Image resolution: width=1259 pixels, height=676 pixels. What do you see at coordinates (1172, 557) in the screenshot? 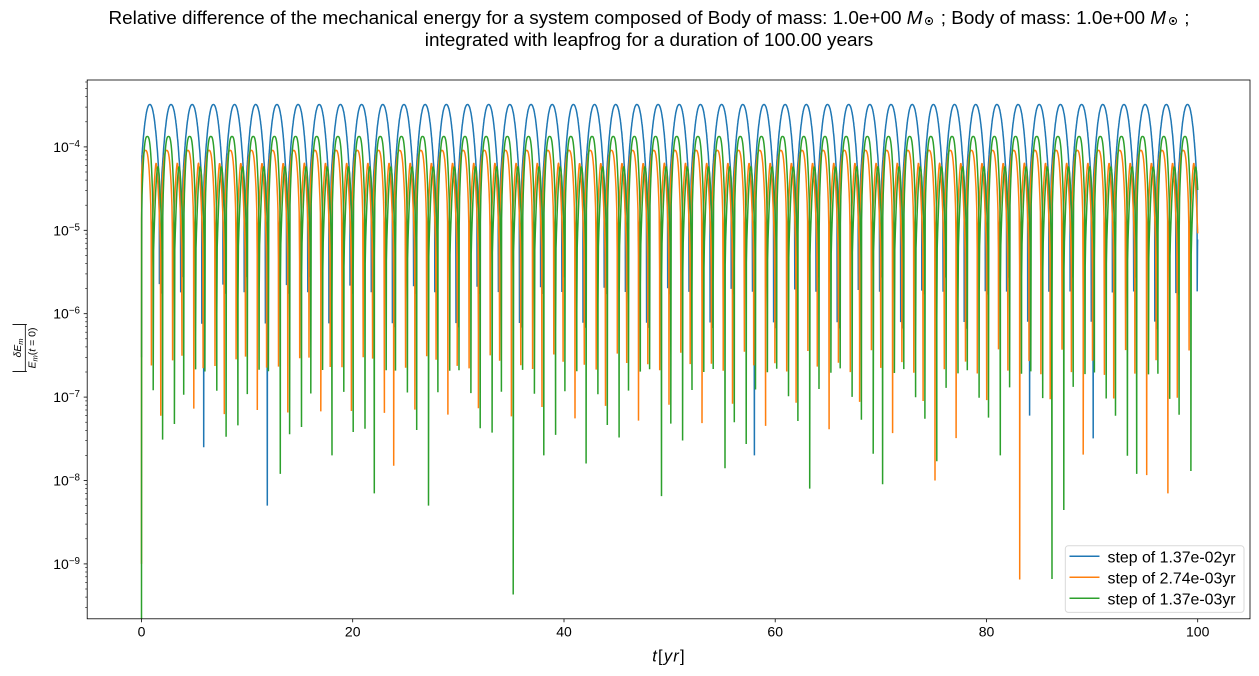
I see `svg-text: step of 1.37e-02yr` at bounding box center [1172, 557].